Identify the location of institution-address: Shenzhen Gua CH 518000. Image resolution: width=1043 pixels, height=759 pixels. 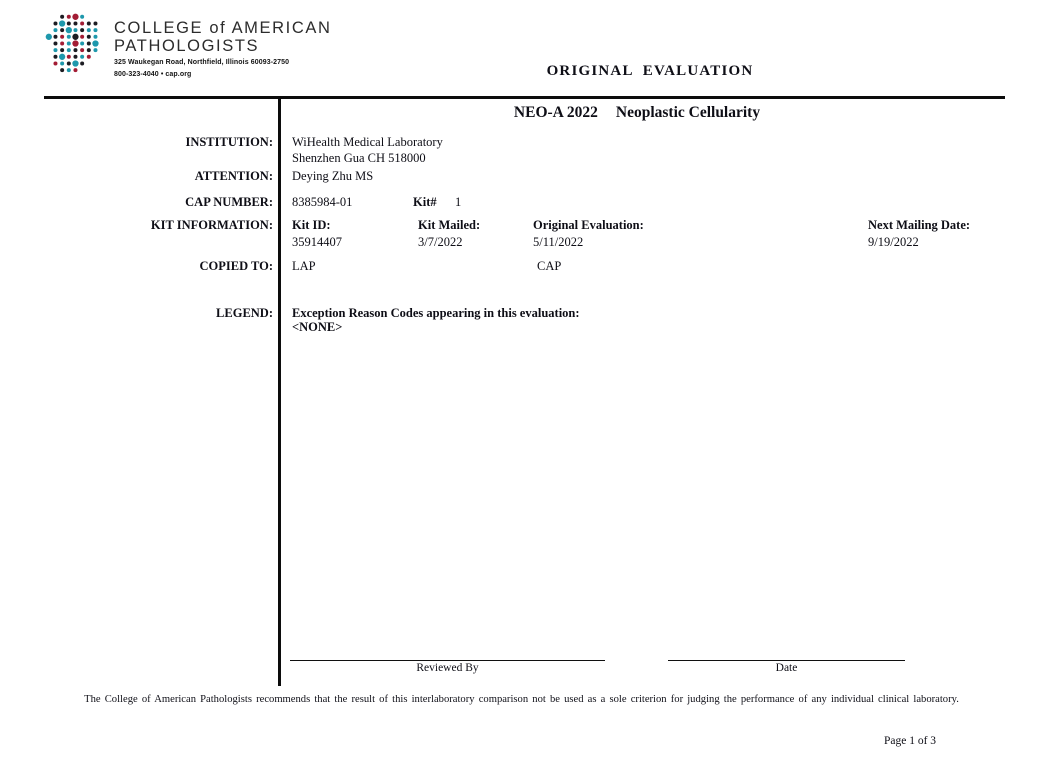
(359, 158).